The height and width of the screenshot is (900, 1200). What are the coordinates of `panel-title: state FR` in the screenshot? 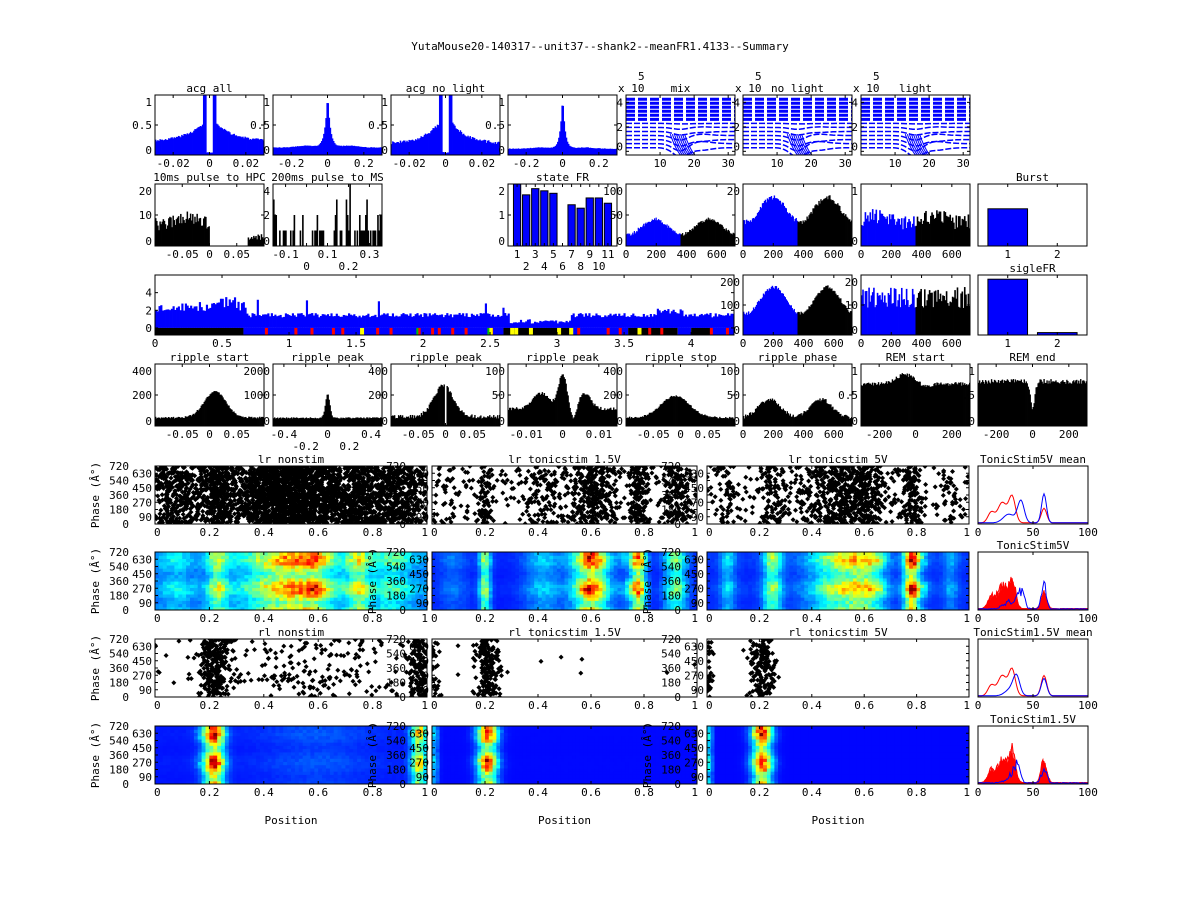 It's located at (562, 177).